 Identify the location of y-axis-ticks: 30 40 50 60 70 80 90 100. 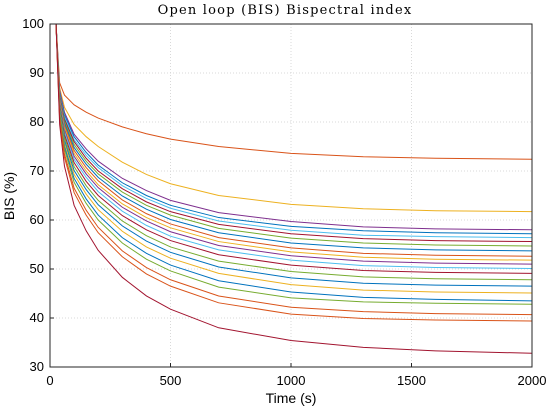
(38, 195).